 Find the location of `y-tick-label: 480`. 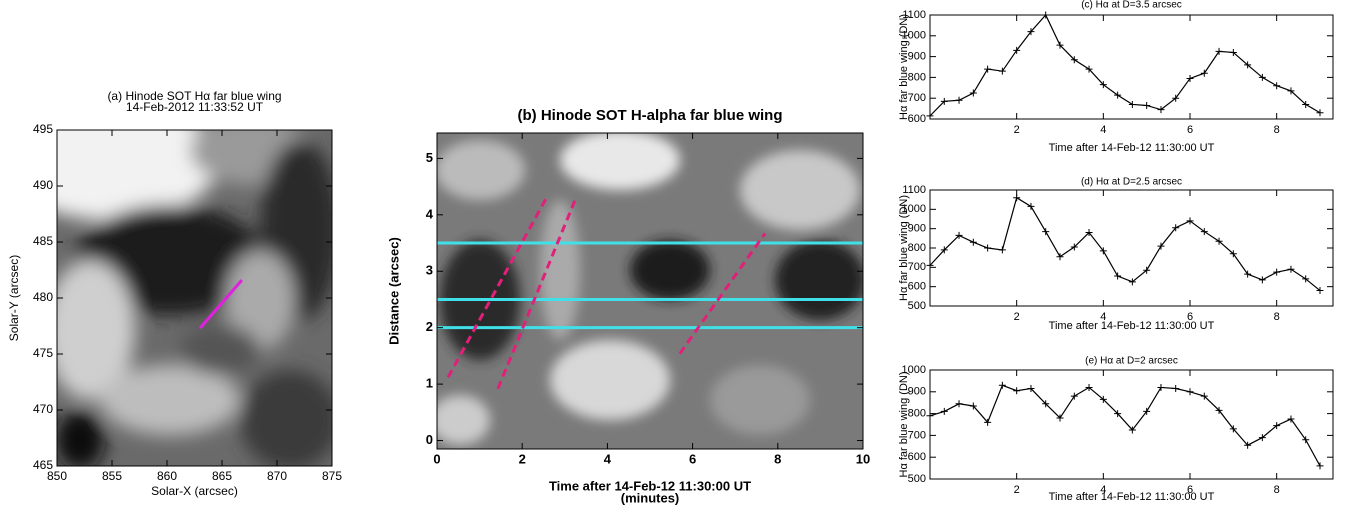

y-tick-label: 480 is located at coordinates (43, 297).